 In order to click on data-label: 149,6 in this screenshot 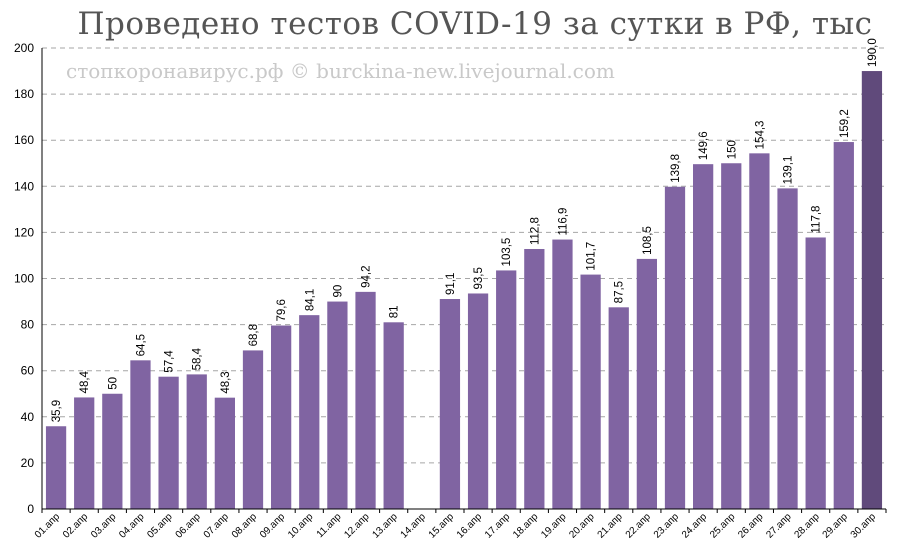, I will do `click(704, 145)`.